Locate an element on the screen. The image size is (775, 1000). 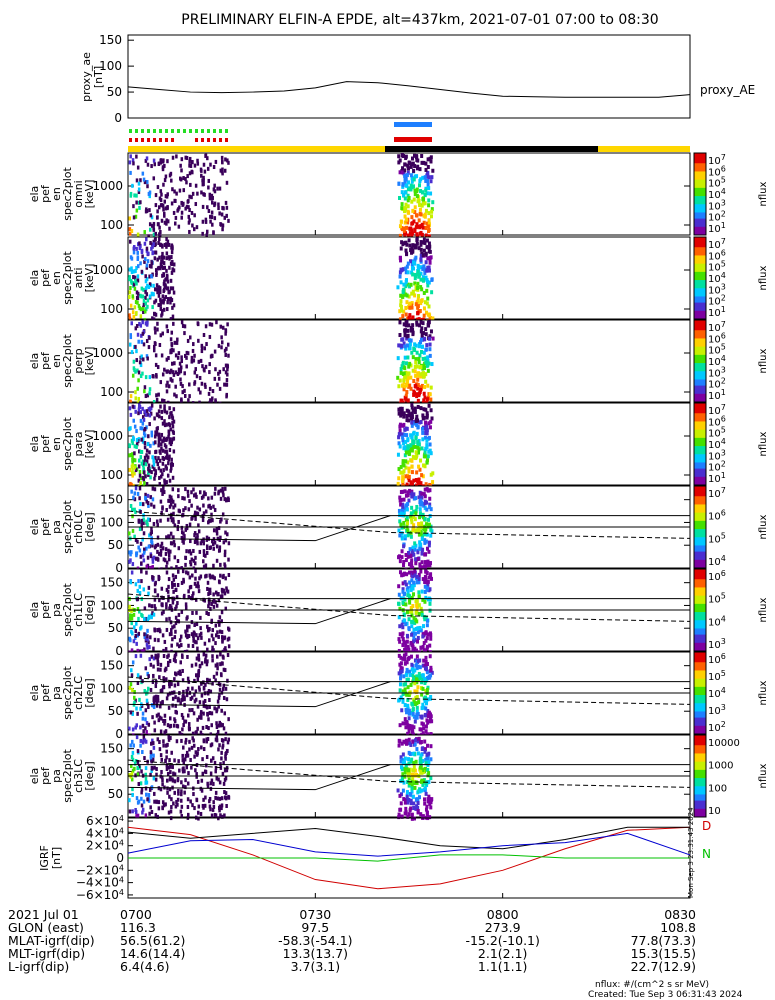
colorbar-tick-label: 101 is located at coordinates (717, 478).